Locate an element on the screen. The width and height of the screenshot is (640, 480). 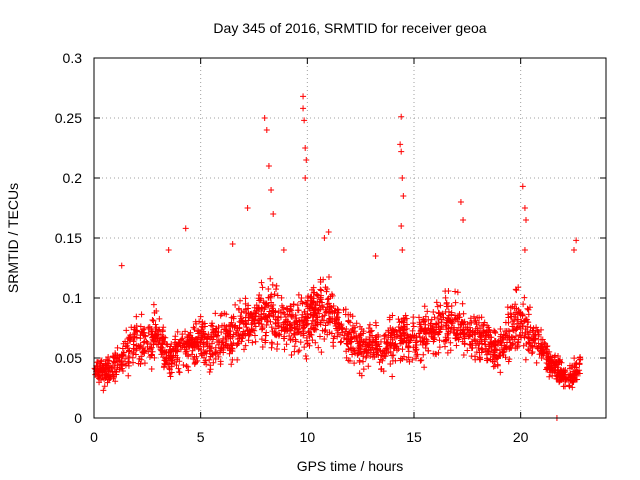
y-tick-label: 0.15 is located at coordinates (68, 238).